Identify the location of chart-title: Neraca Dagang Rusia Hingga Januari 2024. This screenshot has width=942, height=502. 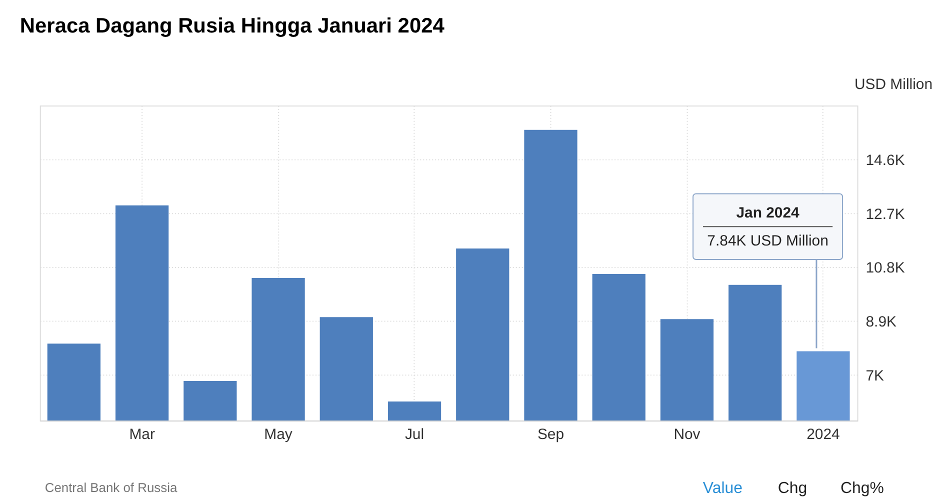
(232, 26).